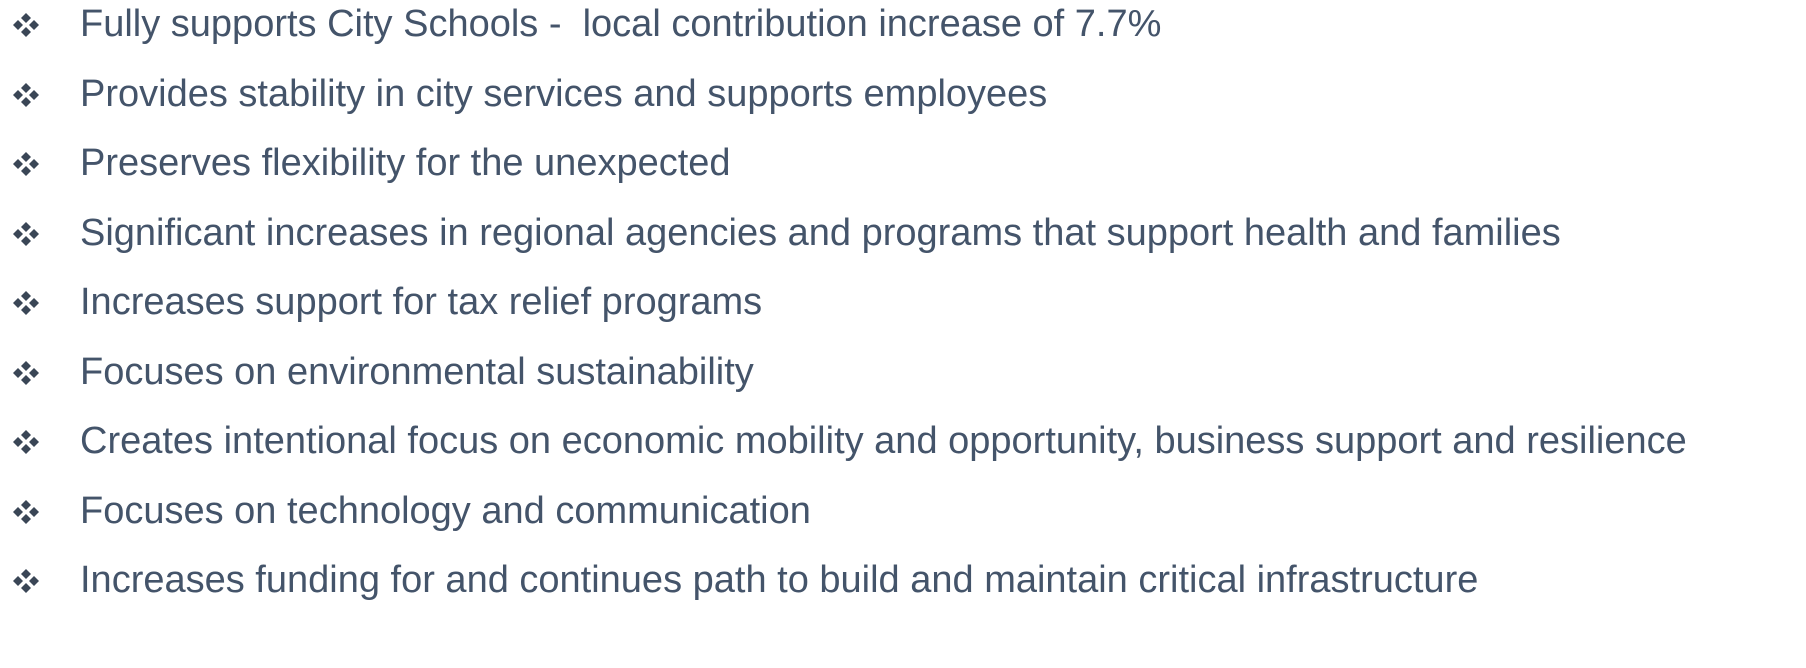 The width and height of the screenshot is (1806, 668). Describe the element at coordinates (900, 373) in the screenshot. I see `bullet-item: Focuses on environmental sustainability` at that location.